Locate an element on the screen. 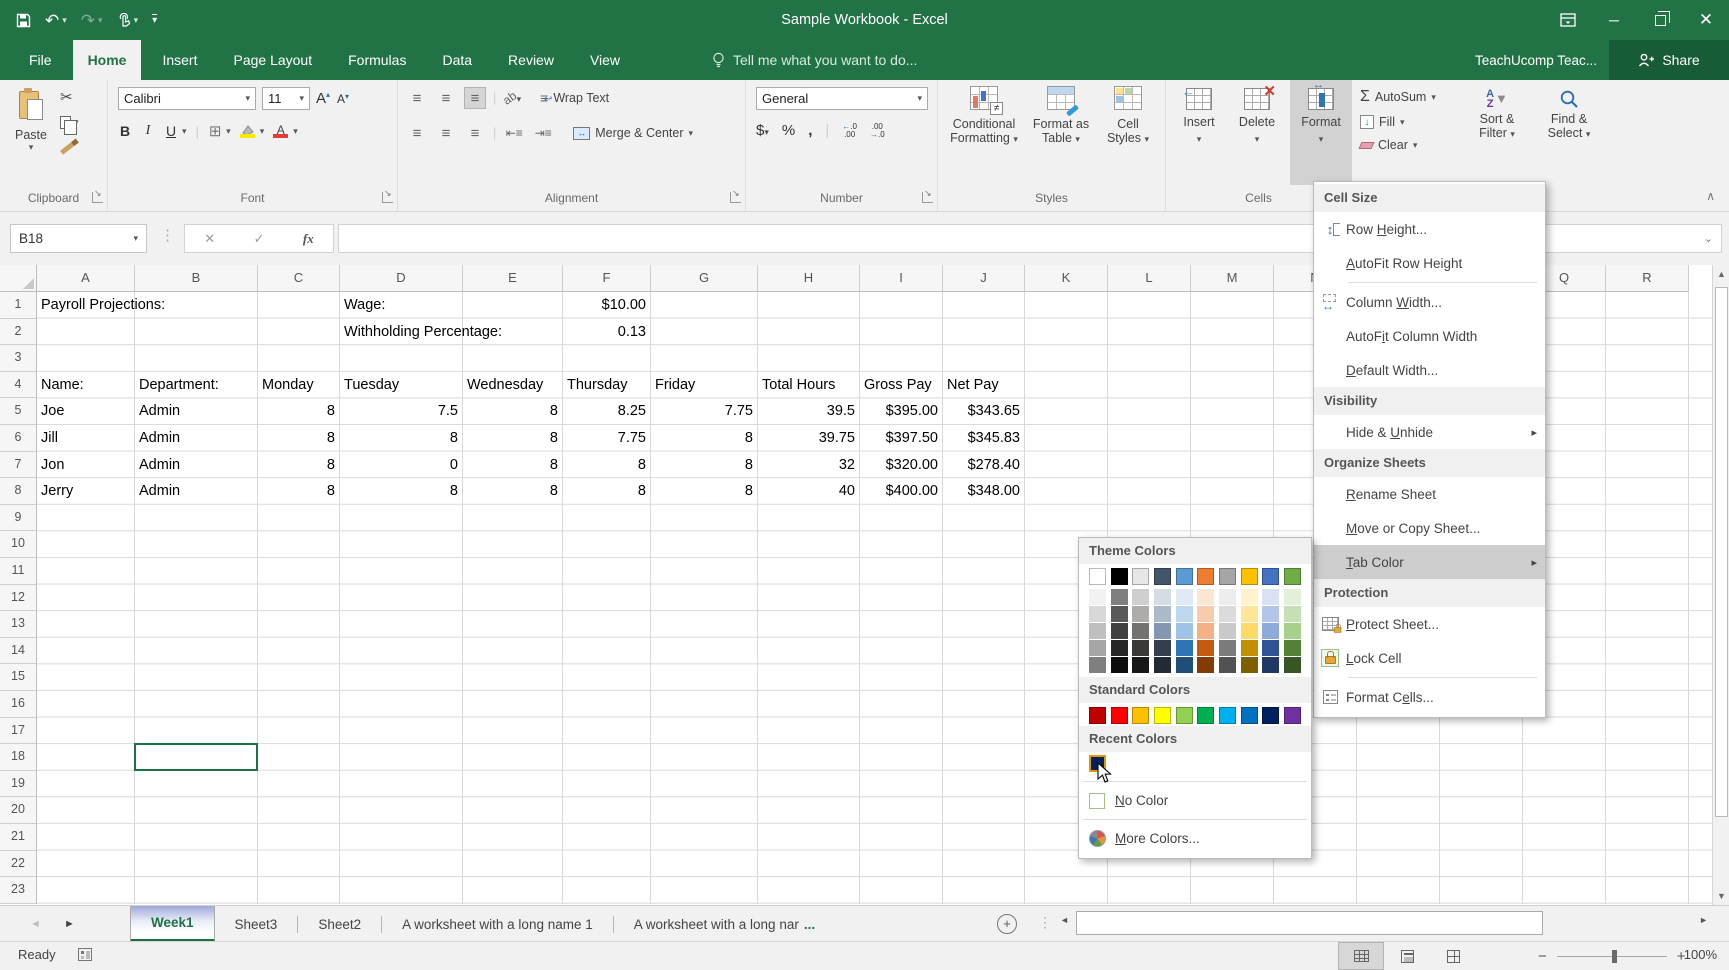 This screenshot has width=1729, height=970. clipboard-dialog-launcher is located at coordinates (97, 195).